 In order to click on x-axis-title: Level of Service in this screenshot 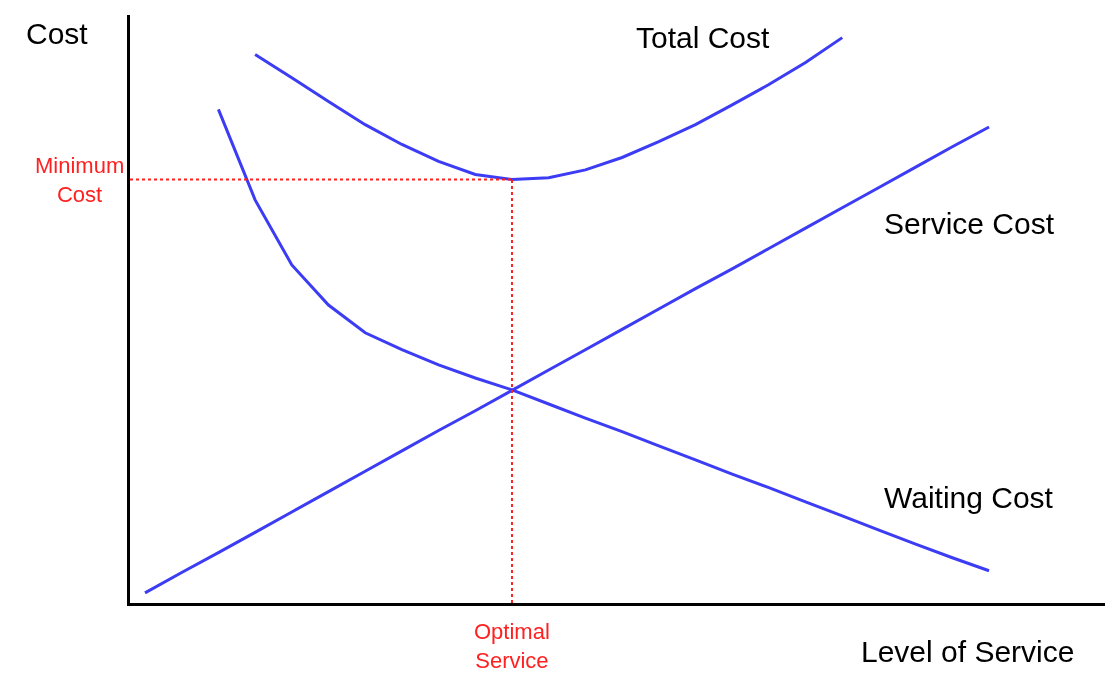, I will do `click(968, 651)`.